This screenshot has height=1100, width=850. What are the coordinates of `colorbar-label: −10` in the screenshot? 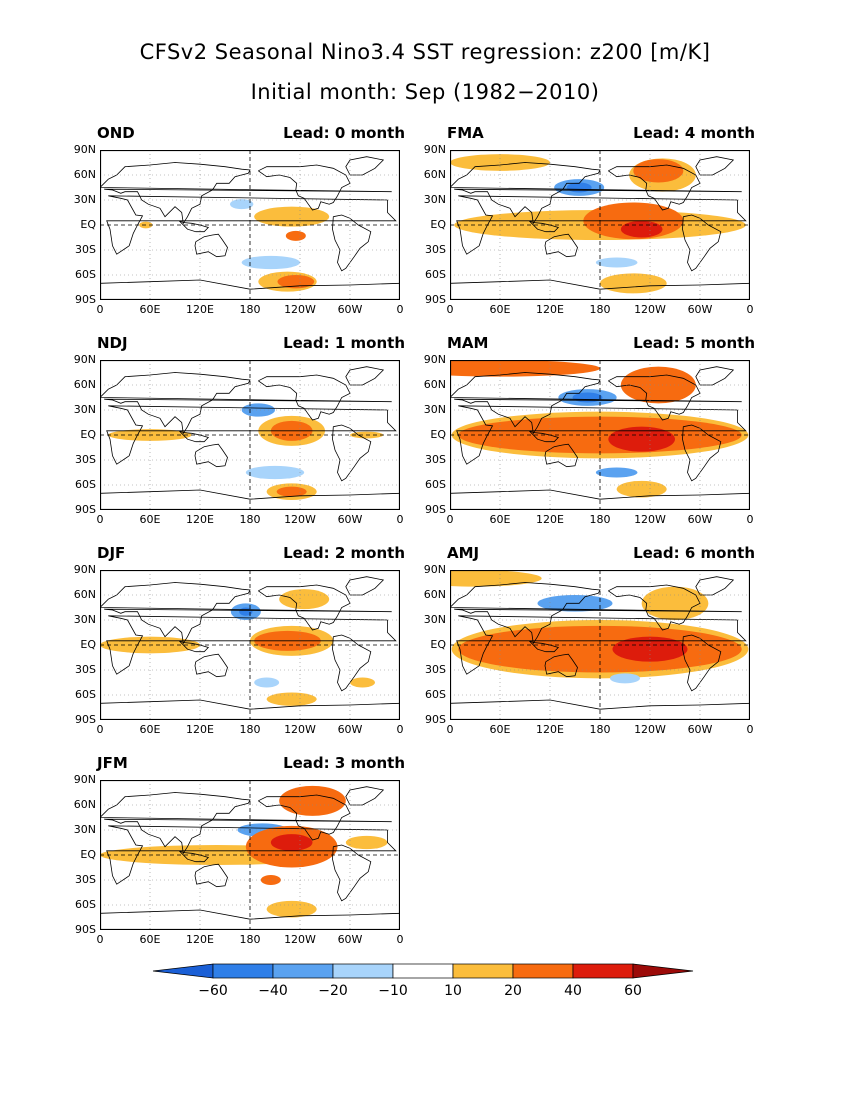 It's located at (393, 991).